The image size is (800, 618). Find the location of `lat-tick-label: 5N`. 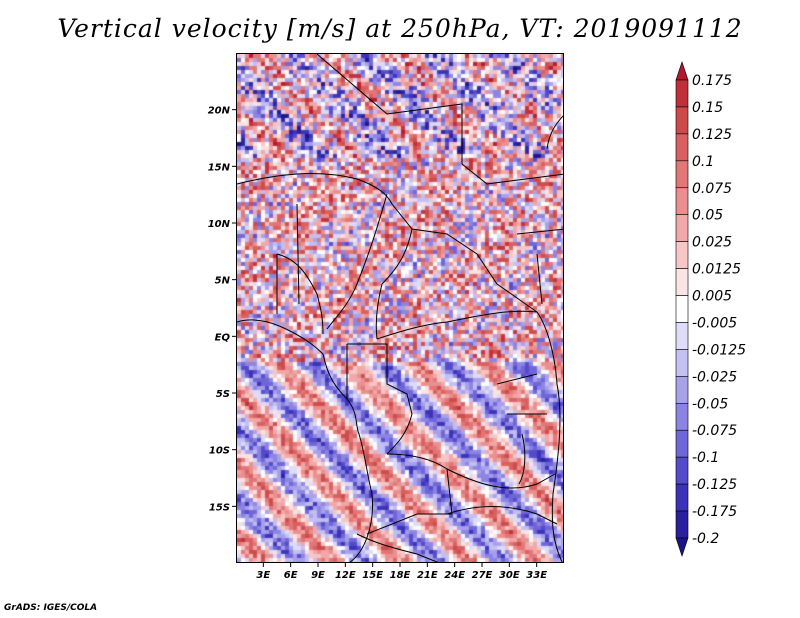

lat-tick-label: 5N is located at coordinates (223, 281).